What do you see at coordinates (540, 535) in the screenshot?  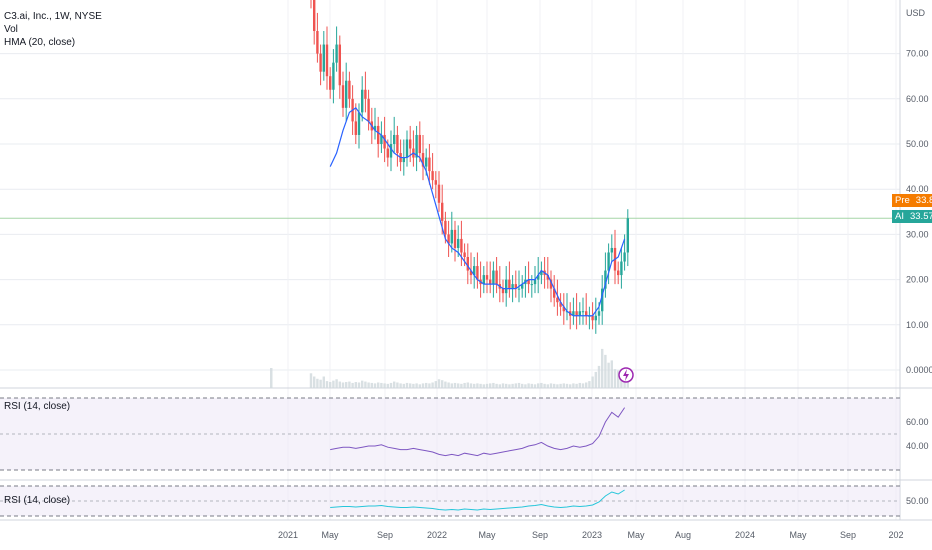 I see `time-tick-label: Sep` at bounding box center [540, 535].